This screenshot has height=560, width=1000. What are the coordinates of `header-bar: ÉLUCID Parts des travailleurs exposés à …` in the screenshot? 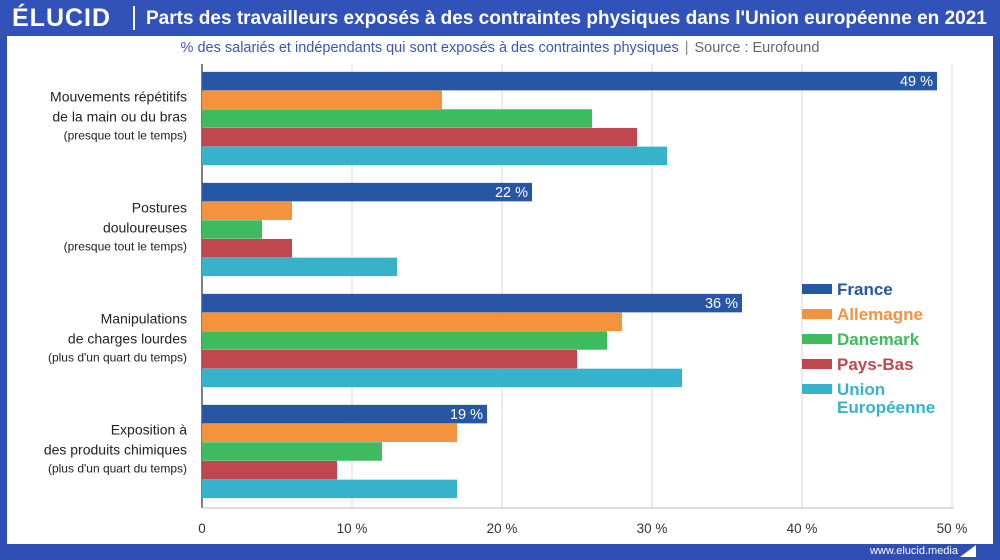 It's located at (500, 18).